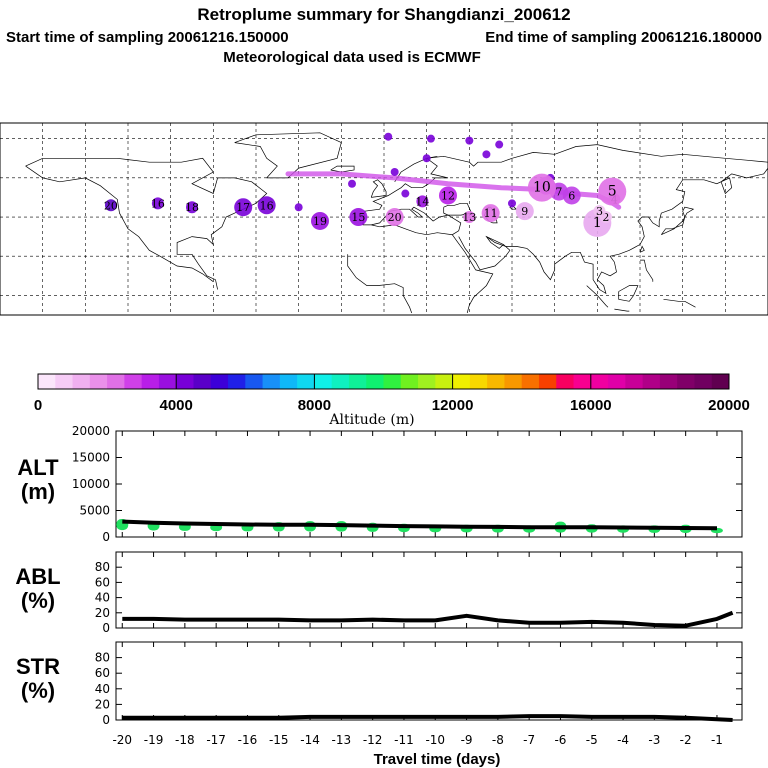 The height and width of the screenshot is (768, 768). I want to click on cluster-label: 11, so click(491, 213).